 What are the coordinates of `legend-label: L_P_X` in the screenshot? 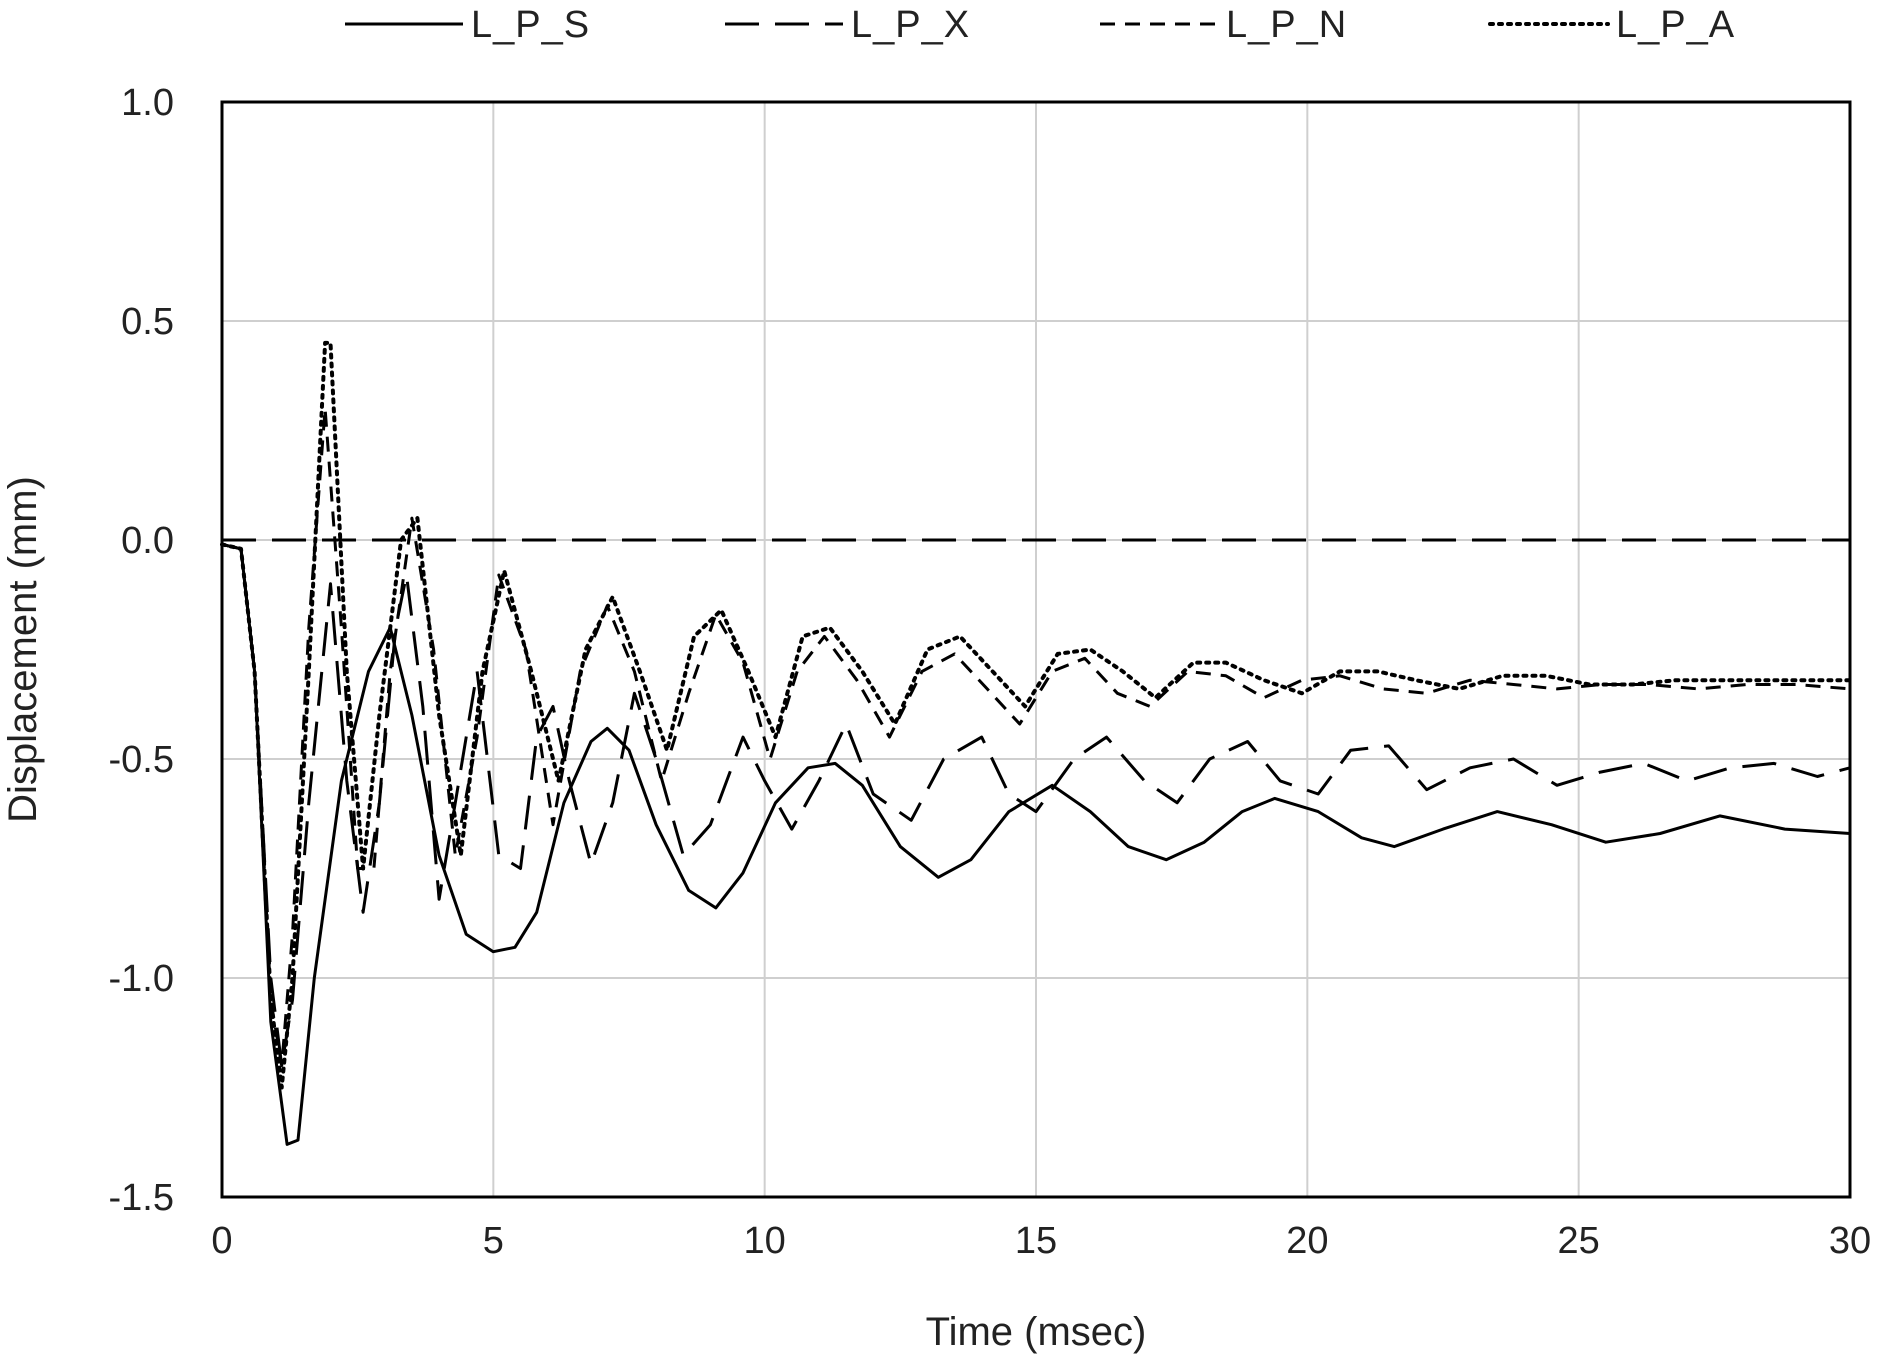 It's located at (910, 25).